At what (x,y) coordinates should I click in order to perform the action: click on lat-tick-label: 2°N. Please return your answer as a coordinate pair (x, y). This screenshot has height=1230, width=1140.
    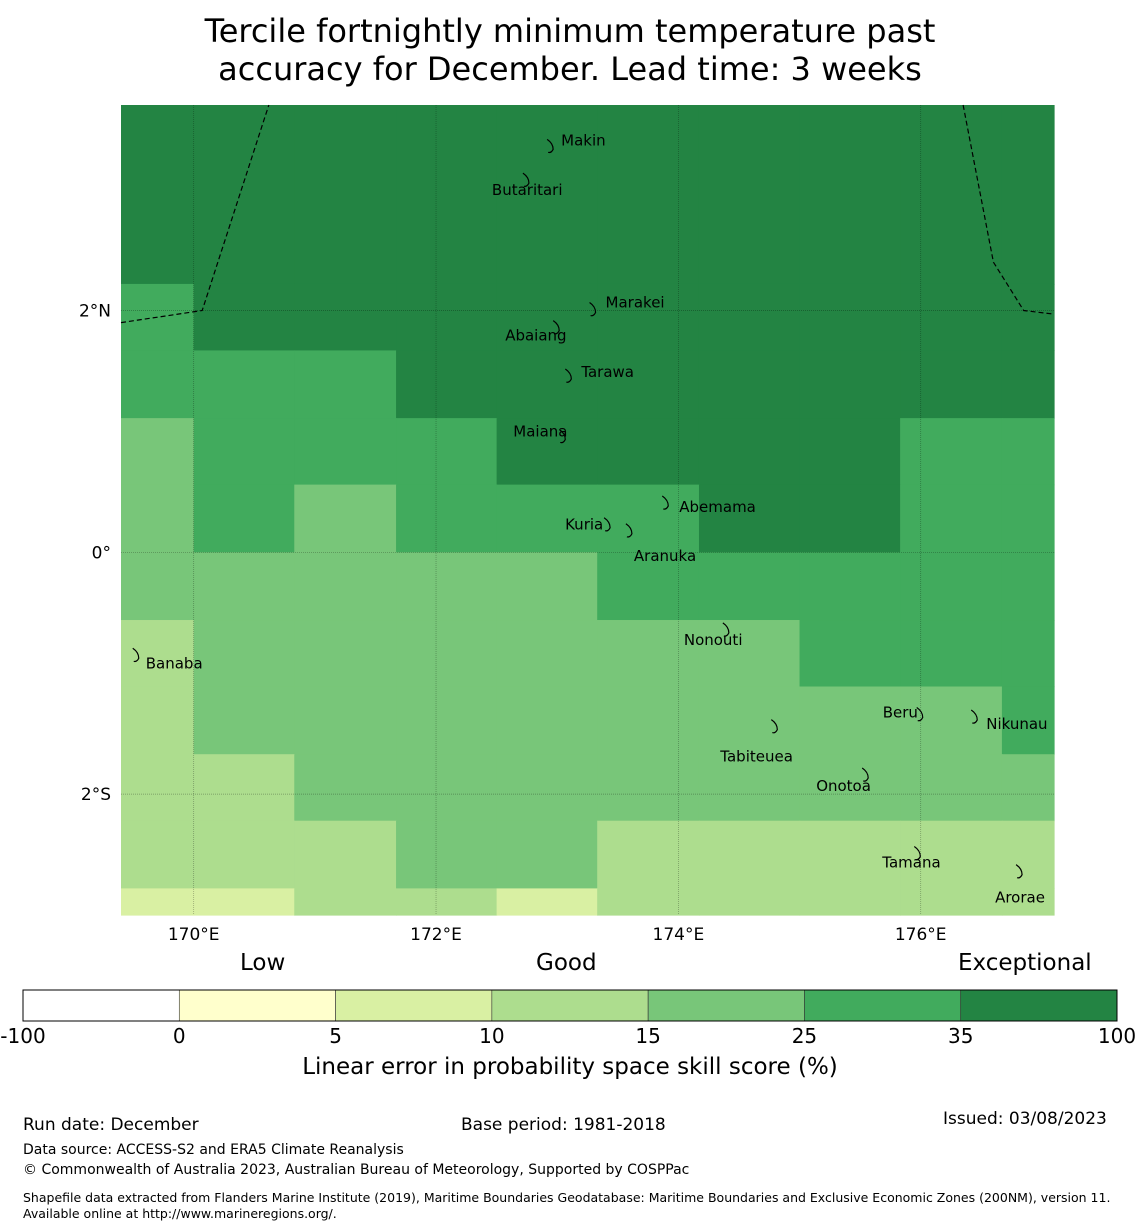
    Looking at the image, I should click on (95, 312).